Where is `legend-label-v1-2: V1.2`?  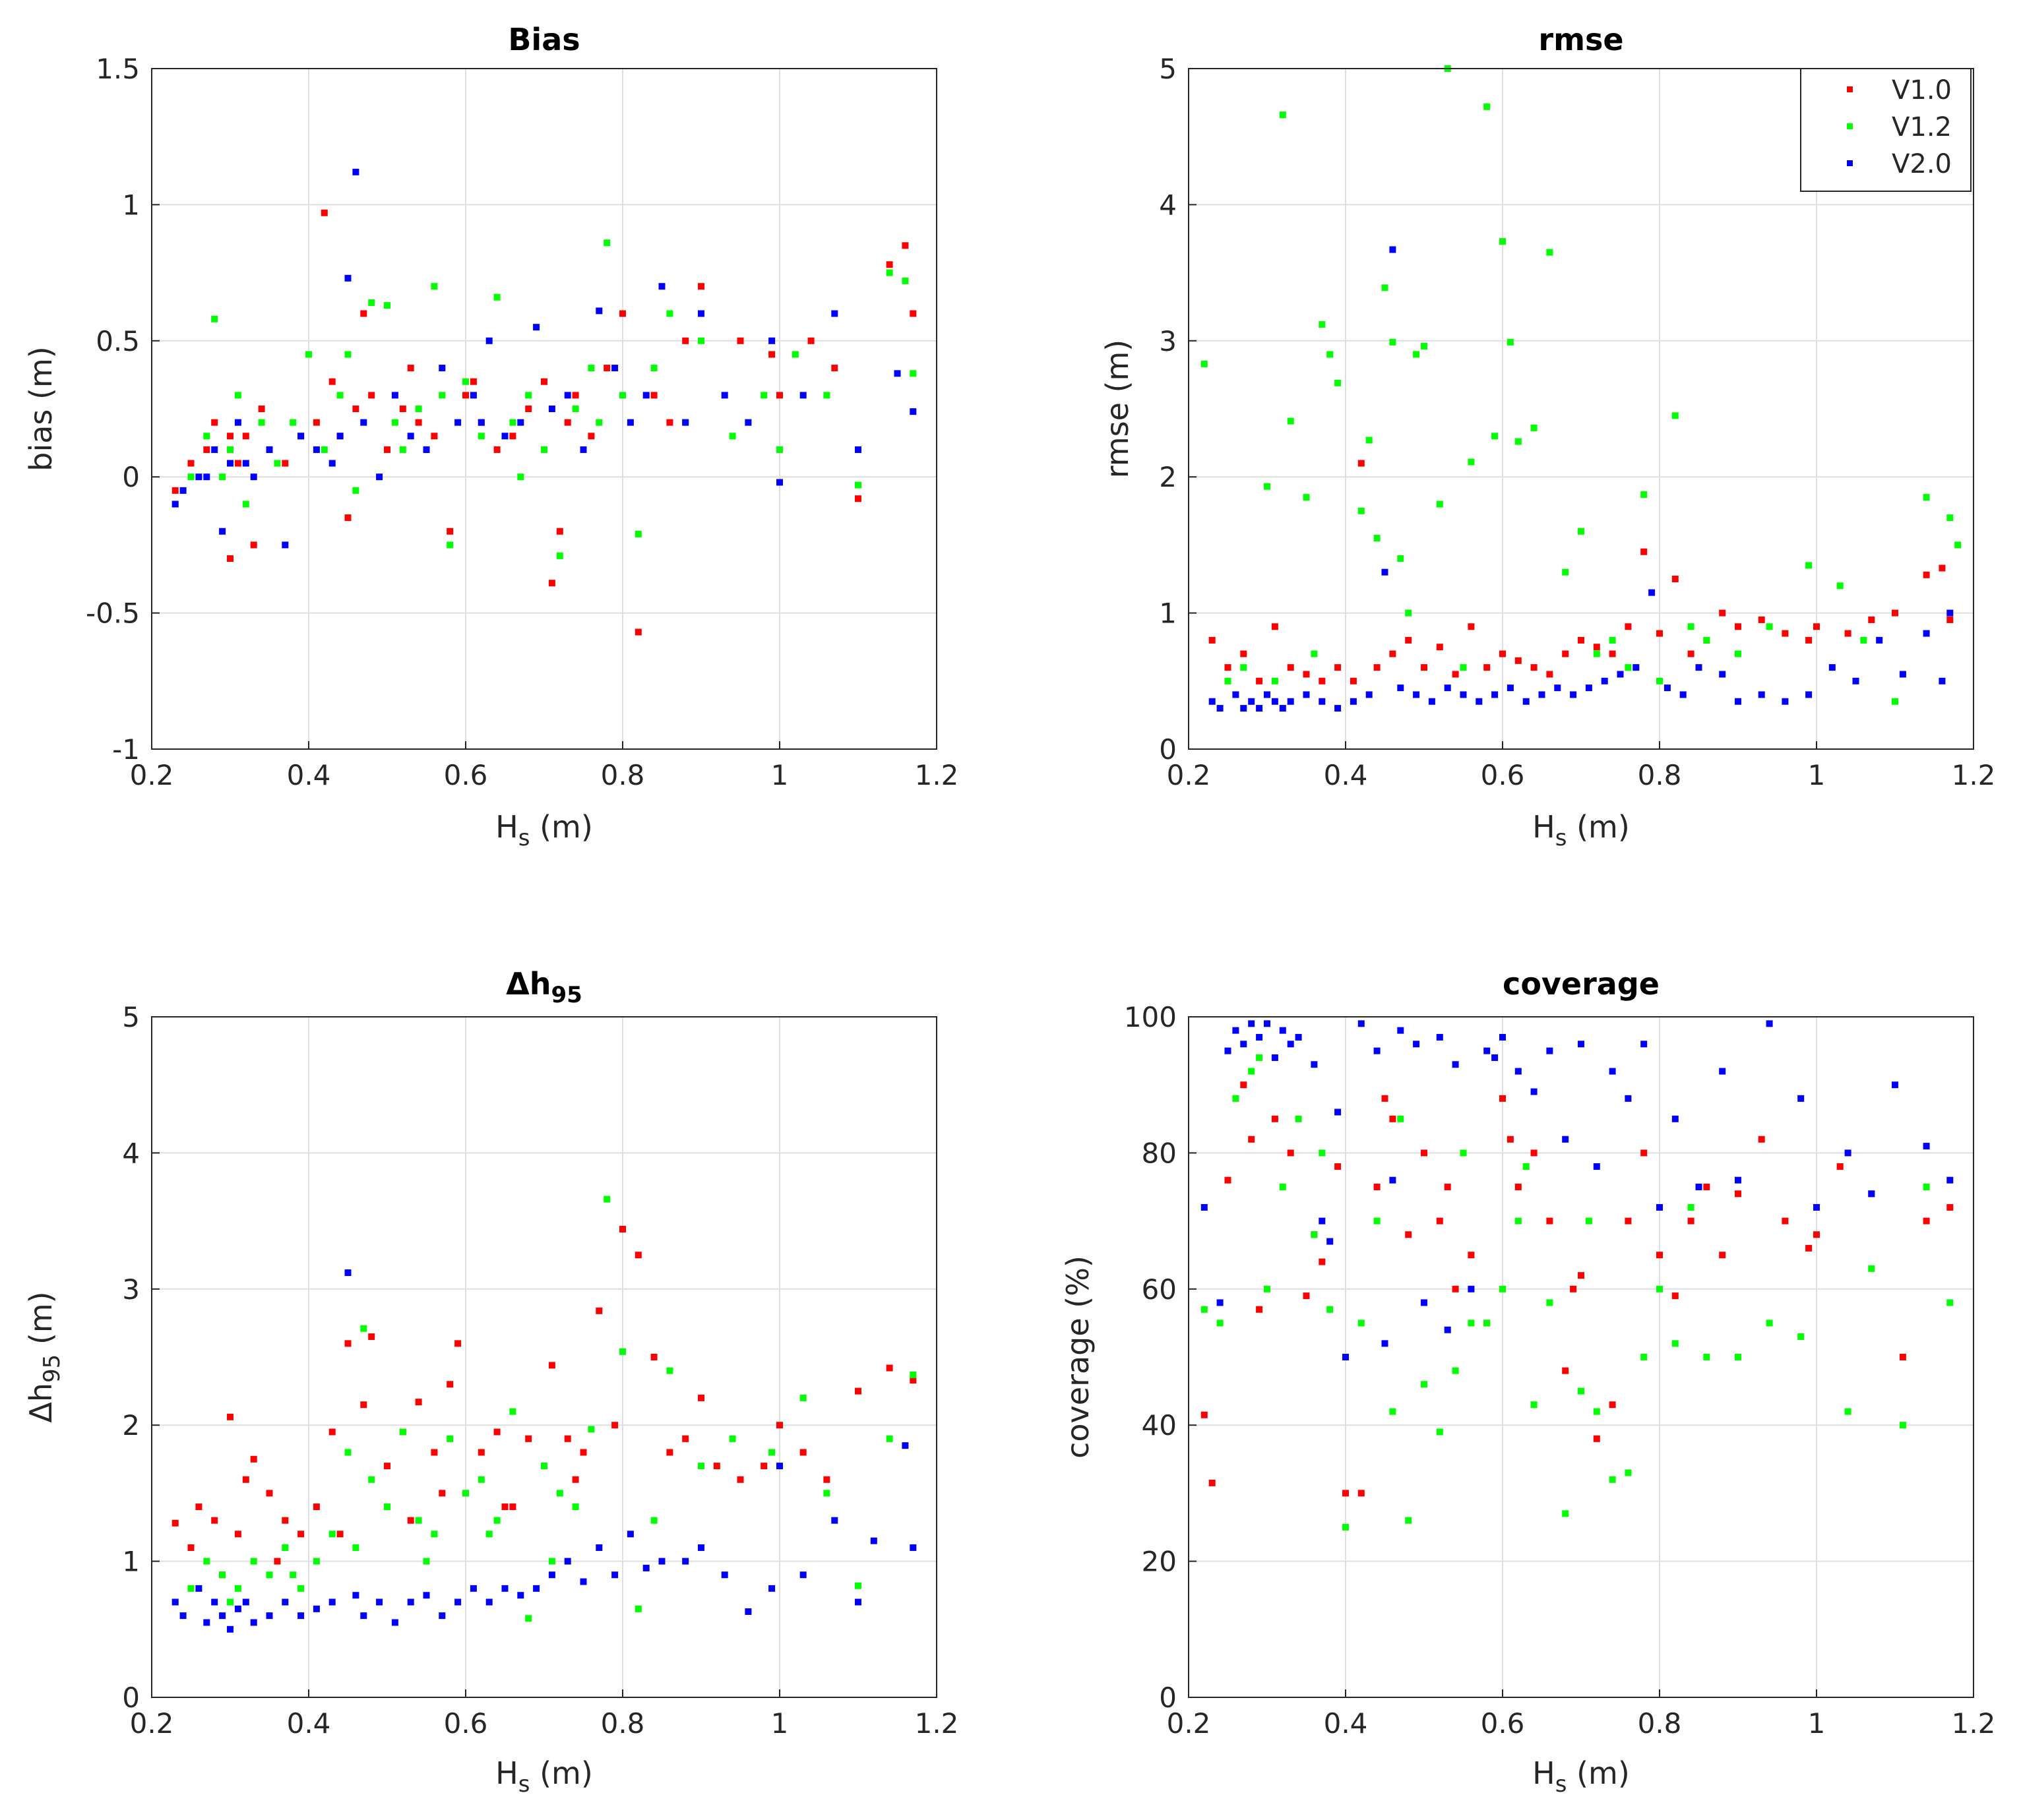 legend-label-v1-2: V1.2 is located at coordinates (1922, 127).